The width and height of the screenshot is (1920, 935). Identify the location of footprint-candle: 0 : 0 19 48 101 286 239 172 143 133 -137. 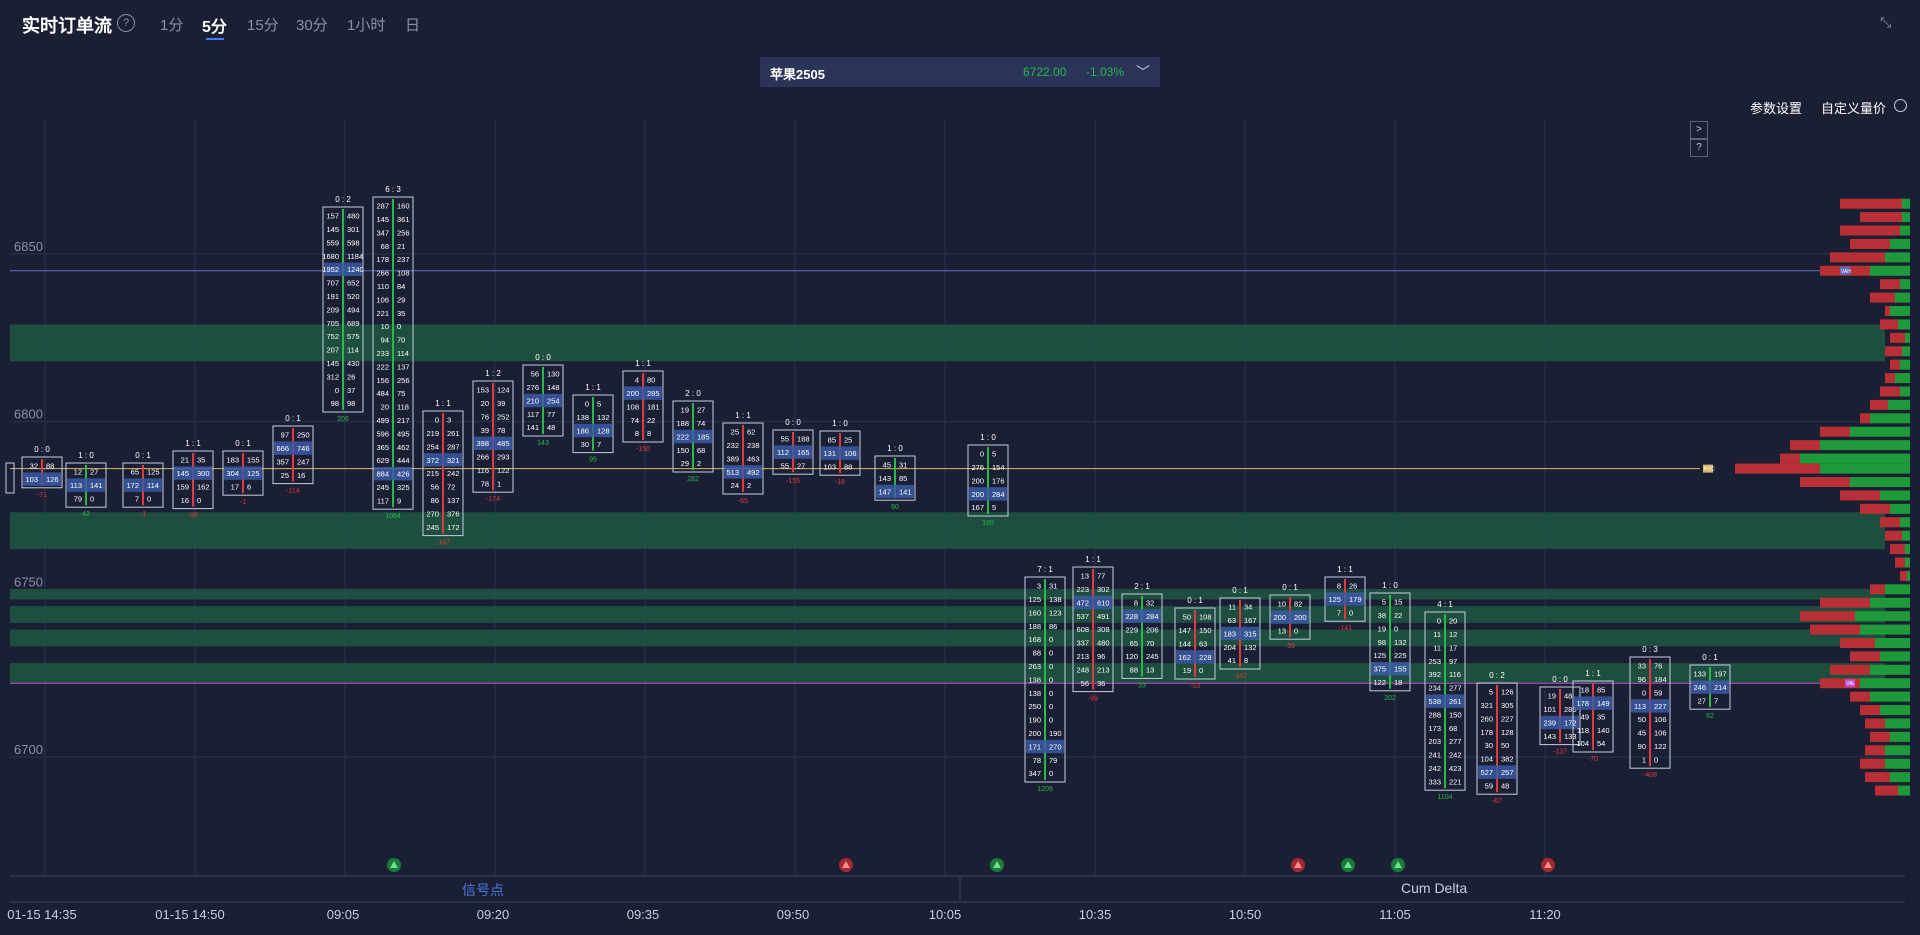
(1560, 715).